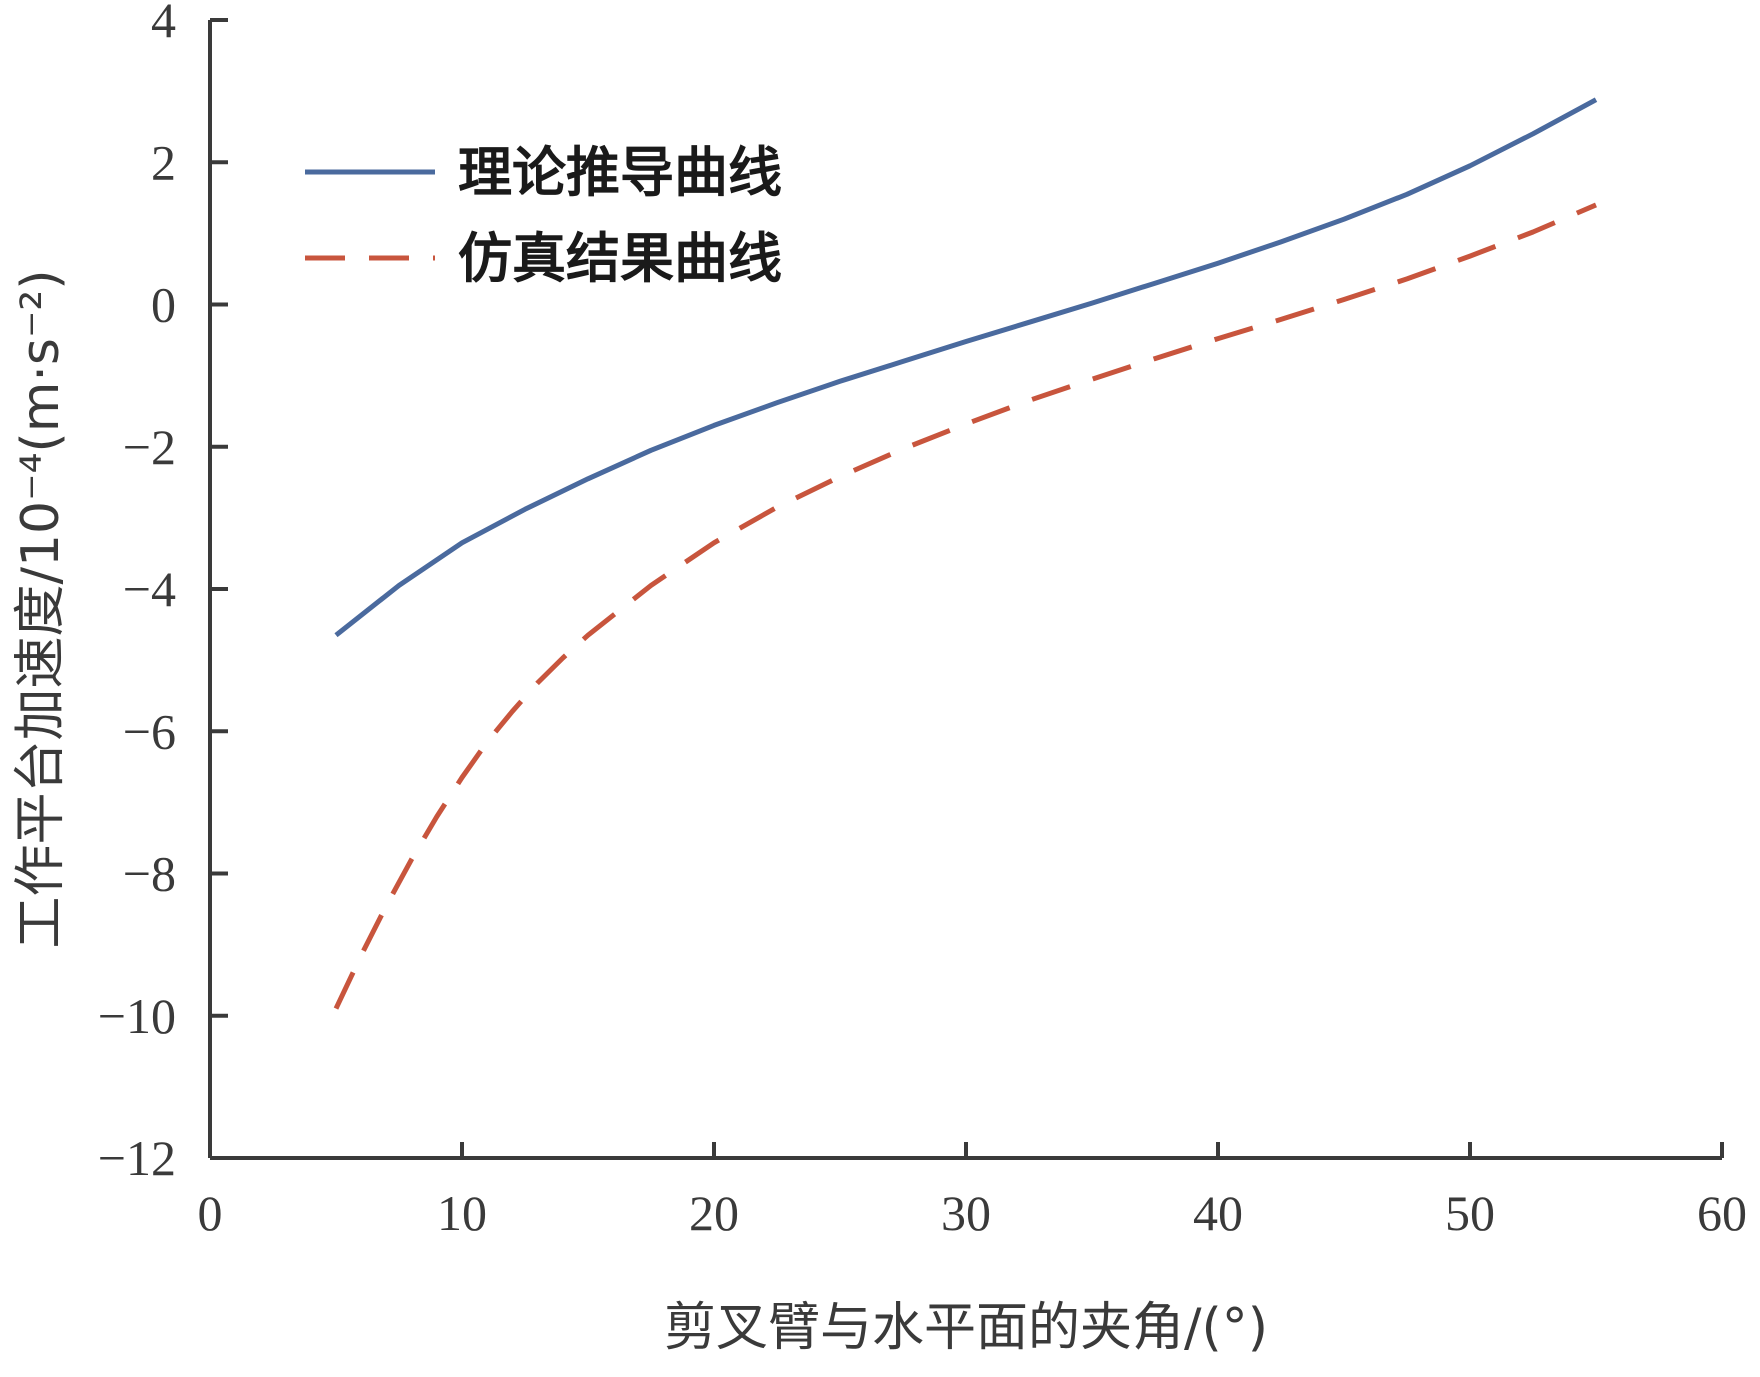 The image size is (1760, 1377). I want to click on y-tick-label: −10, so click(137, 1016).